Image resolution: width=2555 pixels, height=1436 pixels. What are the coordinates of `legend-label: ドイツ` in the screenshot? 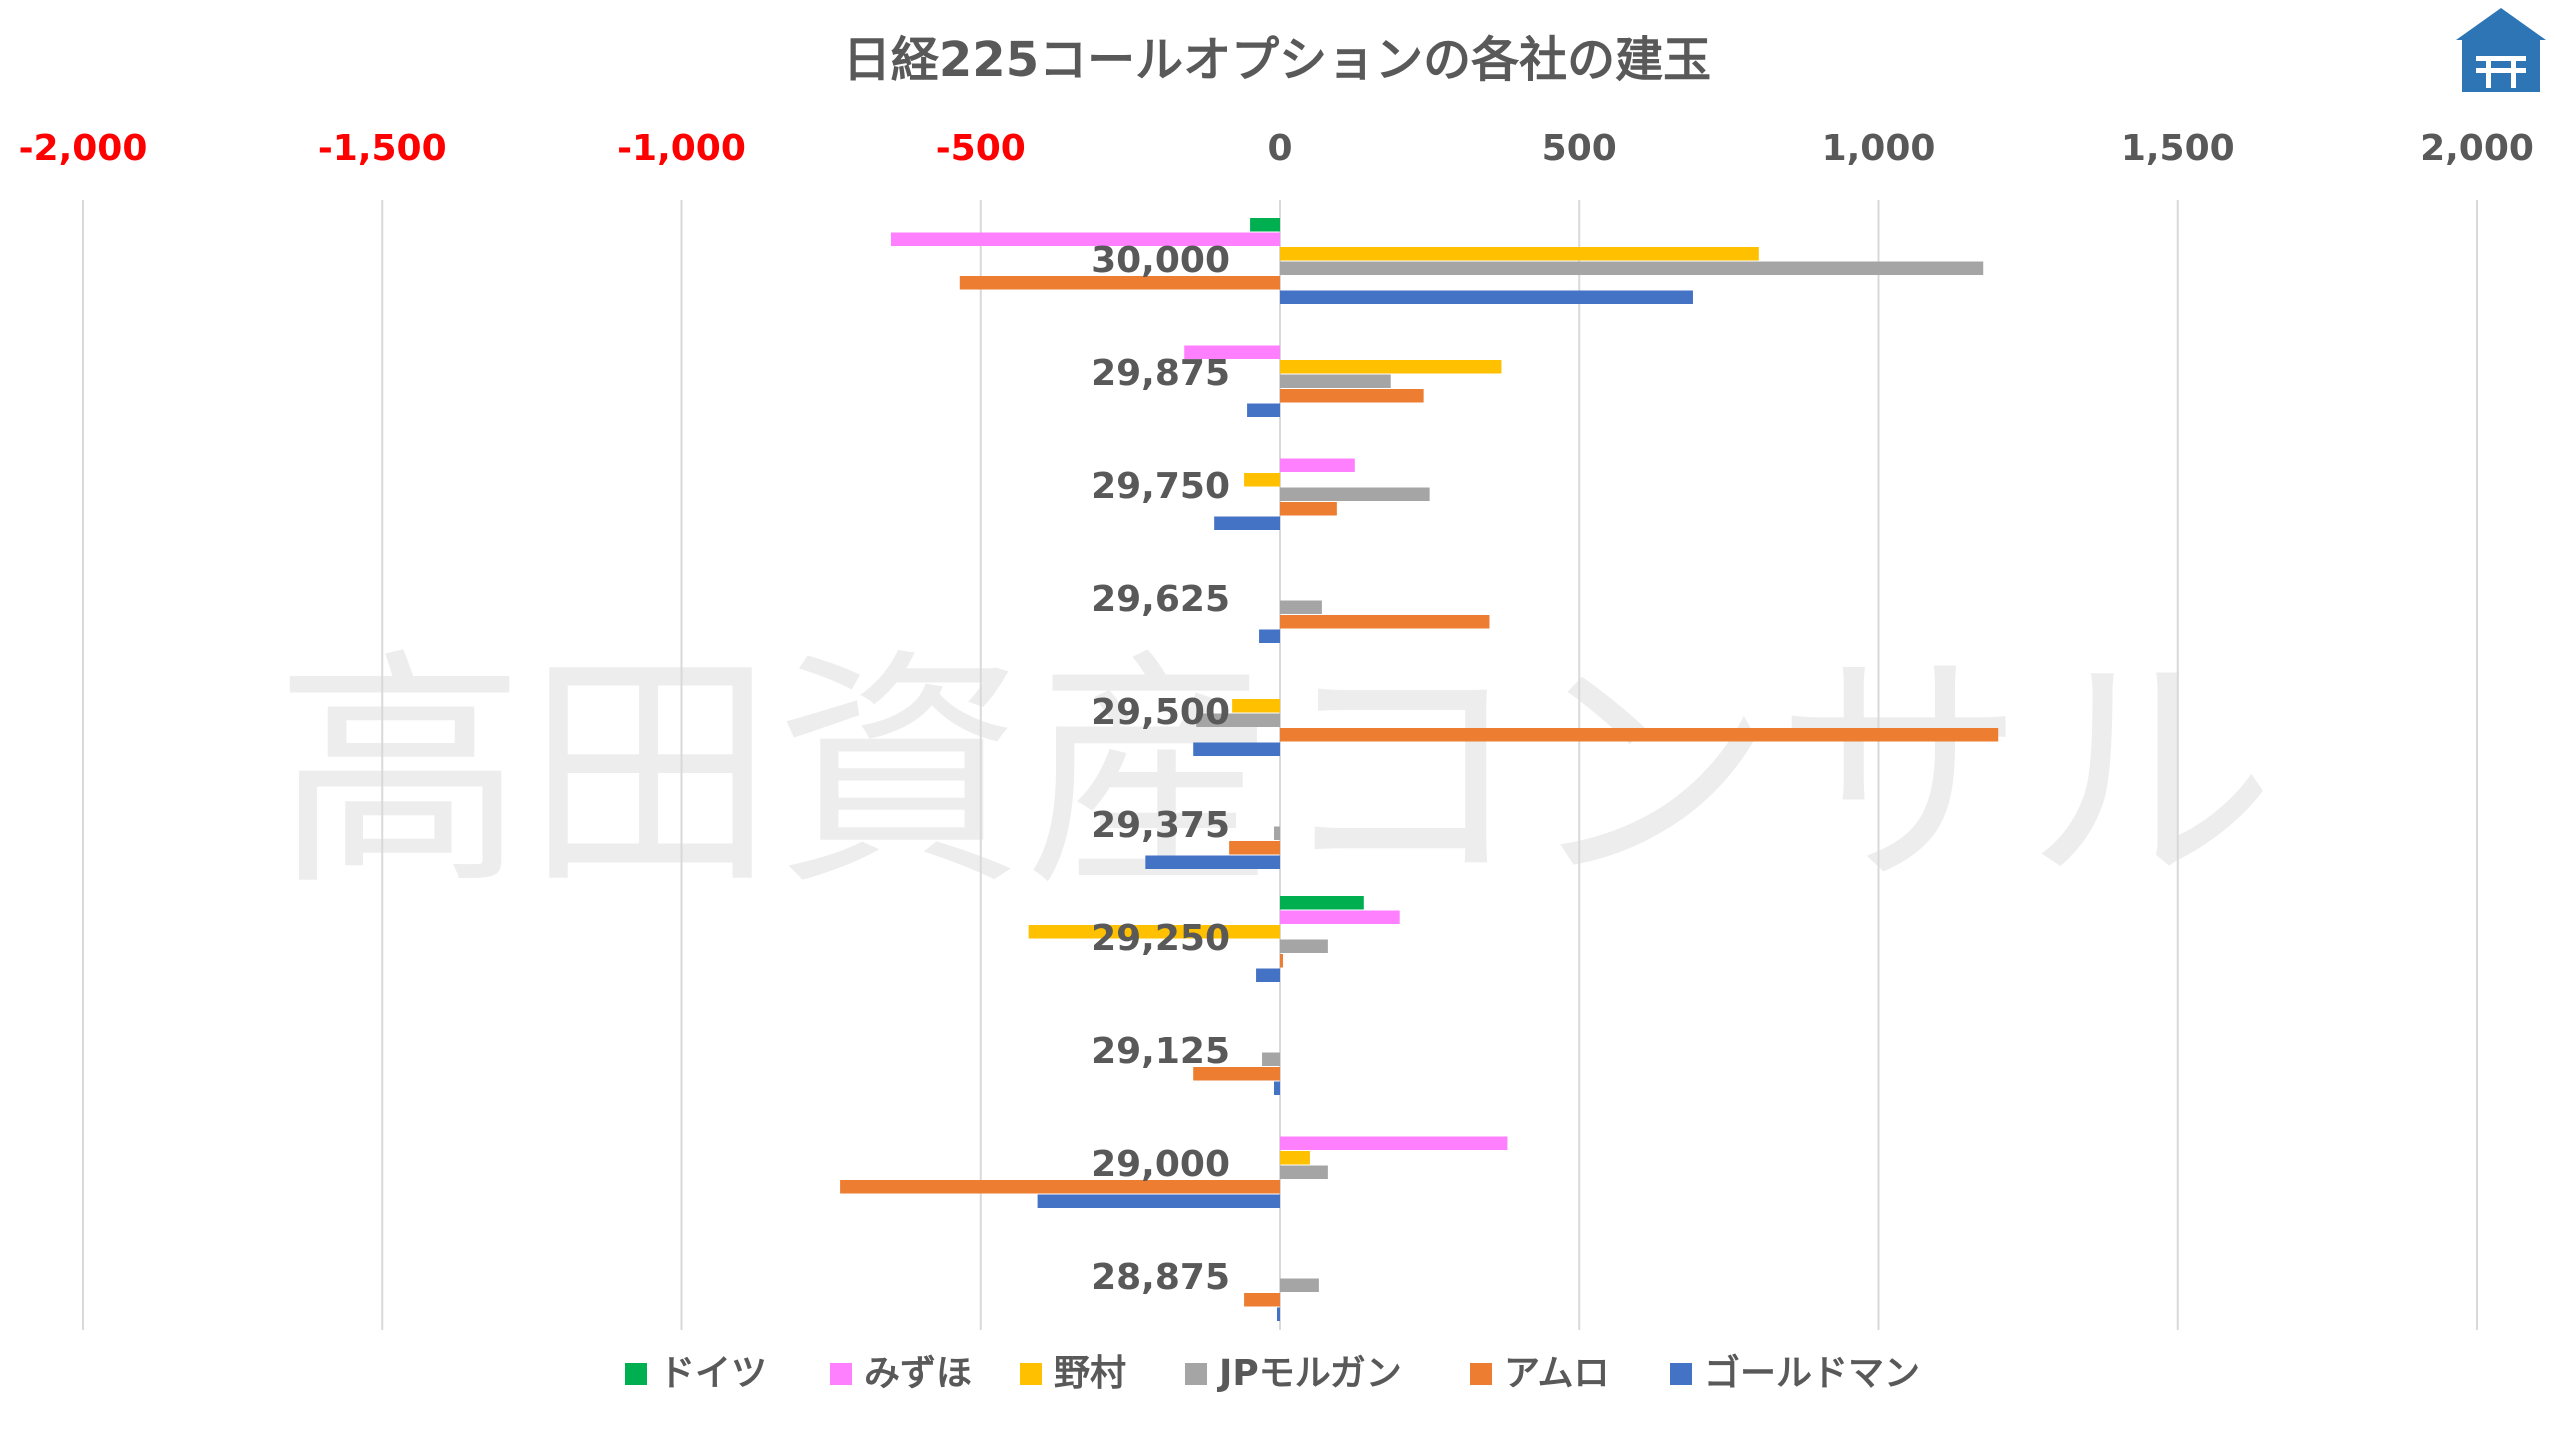 It's located at (713, 1373).